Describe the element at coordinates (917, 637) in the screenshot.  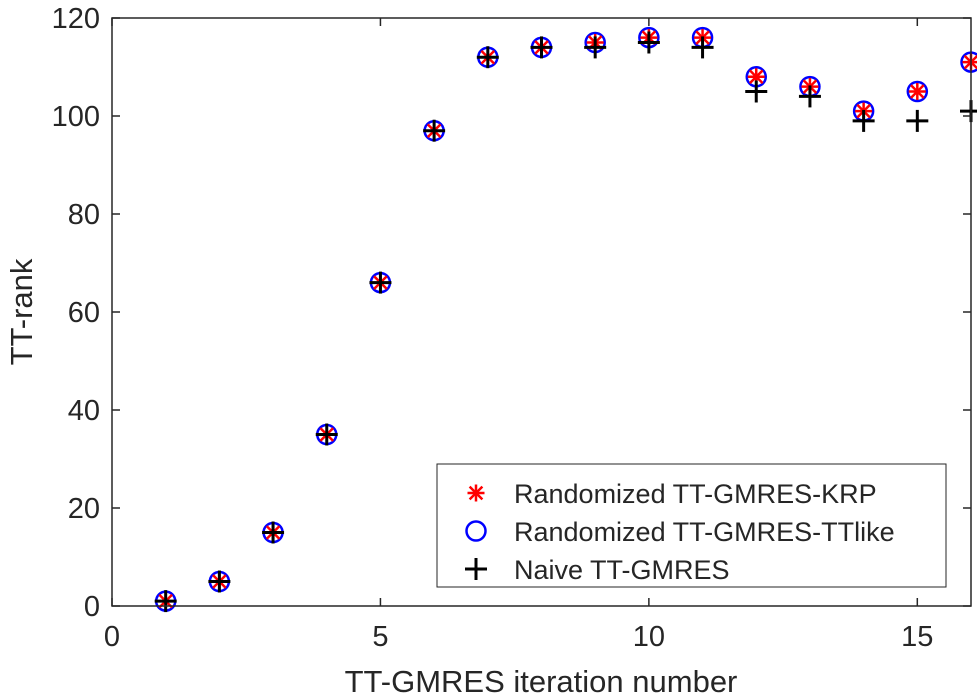
I see `x-tick-label: 15` at that location.